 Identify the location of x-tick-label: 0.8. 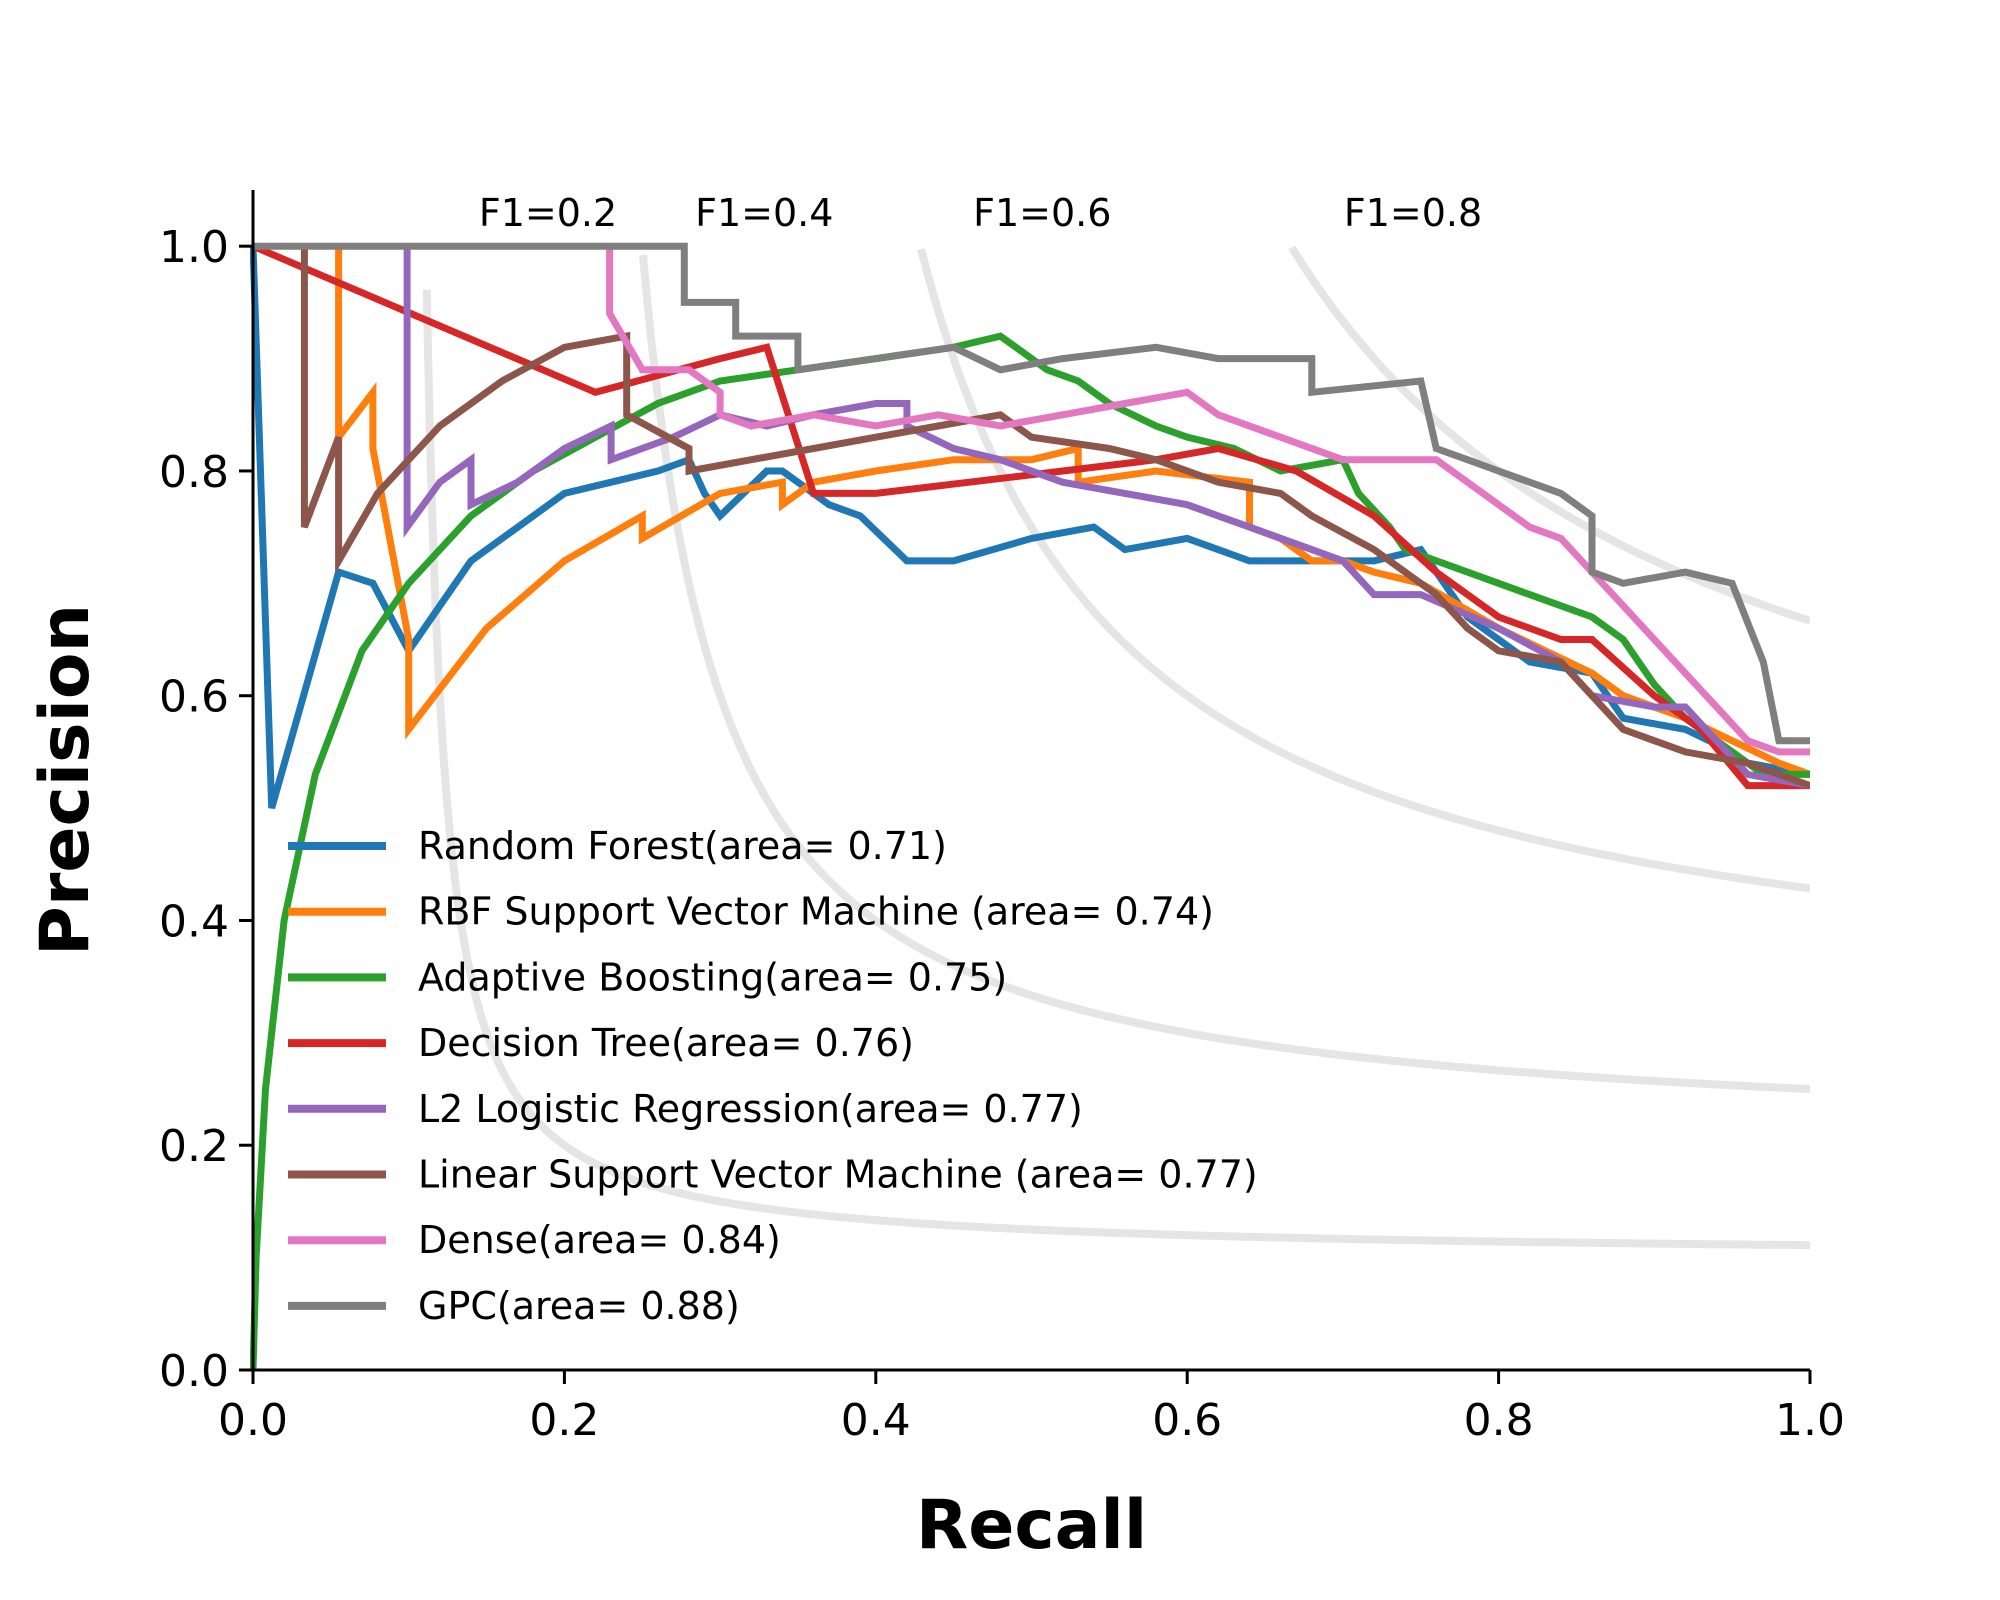
(1499, 1420).